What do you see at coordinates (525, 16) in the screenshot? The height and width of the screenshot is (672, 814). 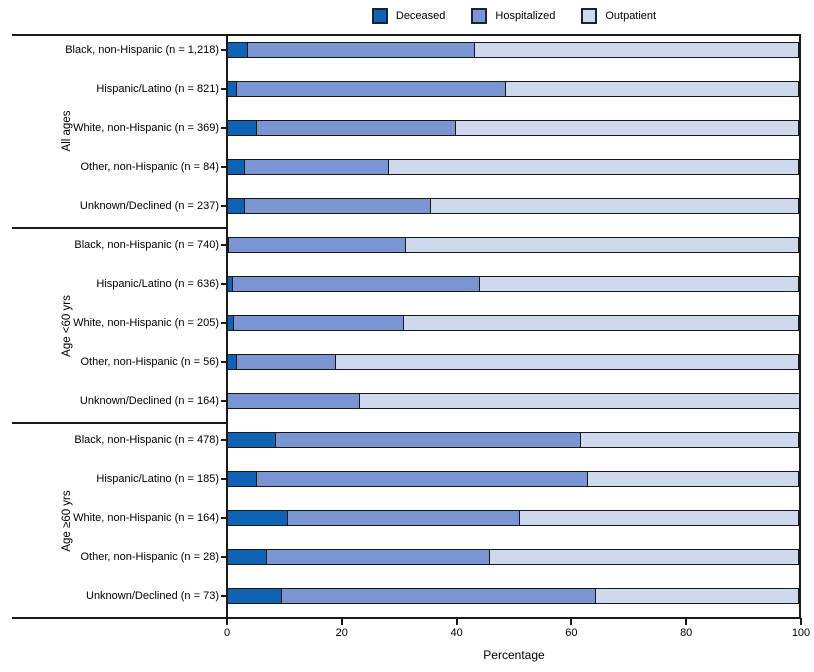 I see `legend-label: Hospitalized` at bounding box center [525, 16].